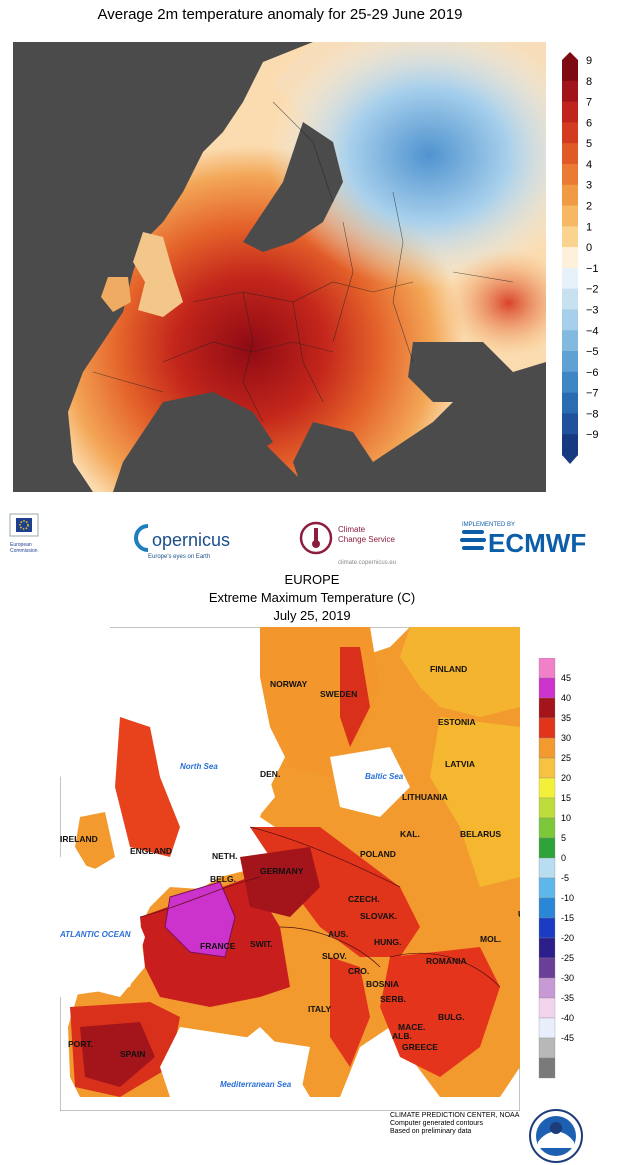 This screenshot has width=624, height=1165. What do you see at coordinates (334, 956) in the screenshot?
I see `country-label: SLOV.` at bounding box center [334, 956].